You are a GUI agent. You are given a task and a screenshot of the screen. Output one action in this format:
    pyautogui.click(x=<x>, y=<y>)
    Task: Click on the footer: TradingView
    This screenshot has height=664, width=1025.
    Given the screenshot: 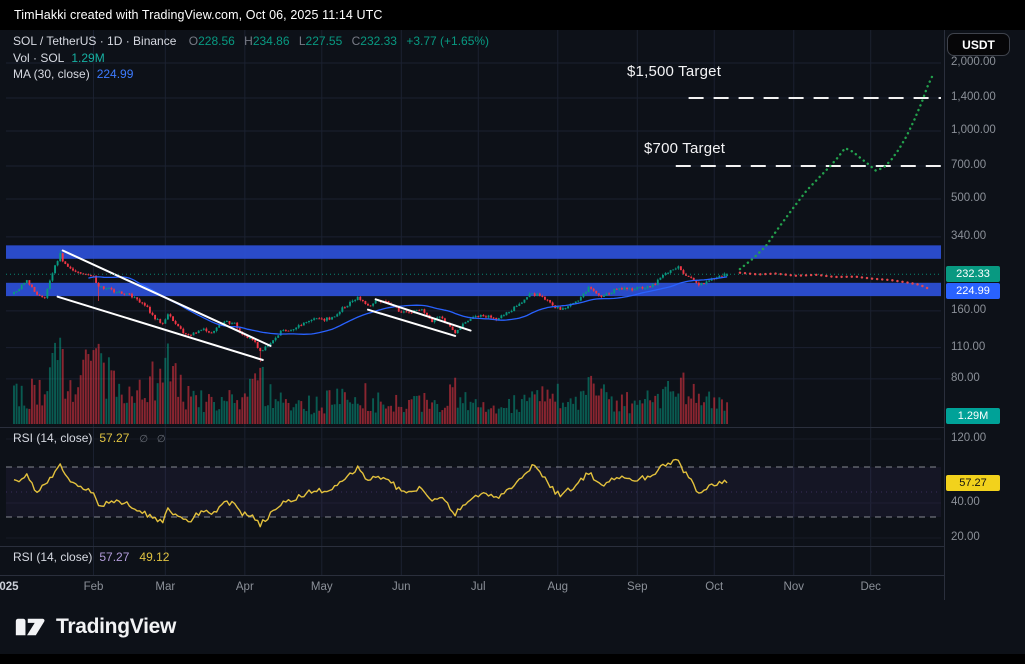 What is the action you would take?
    pyautogui.click(x=512, y=627)
    